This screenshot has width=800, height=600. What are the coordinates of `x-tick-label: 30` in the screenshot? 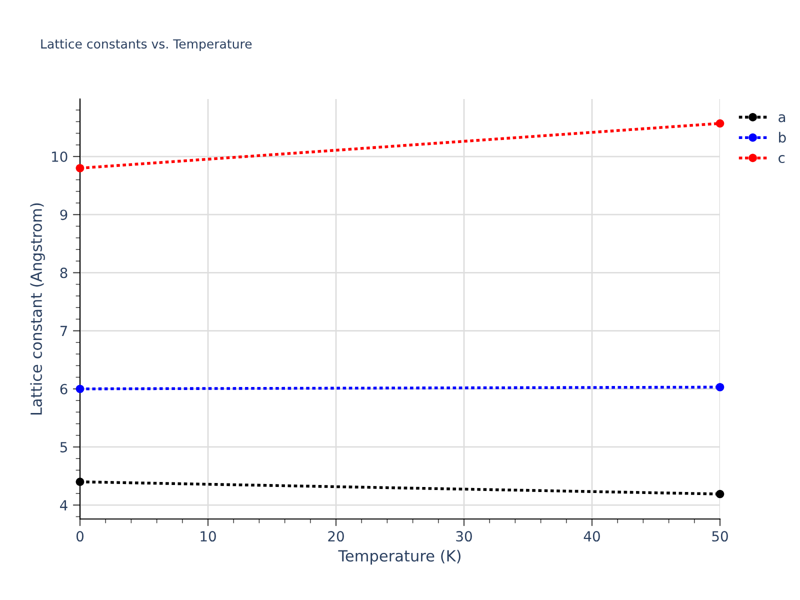 It's located at (464, 536).